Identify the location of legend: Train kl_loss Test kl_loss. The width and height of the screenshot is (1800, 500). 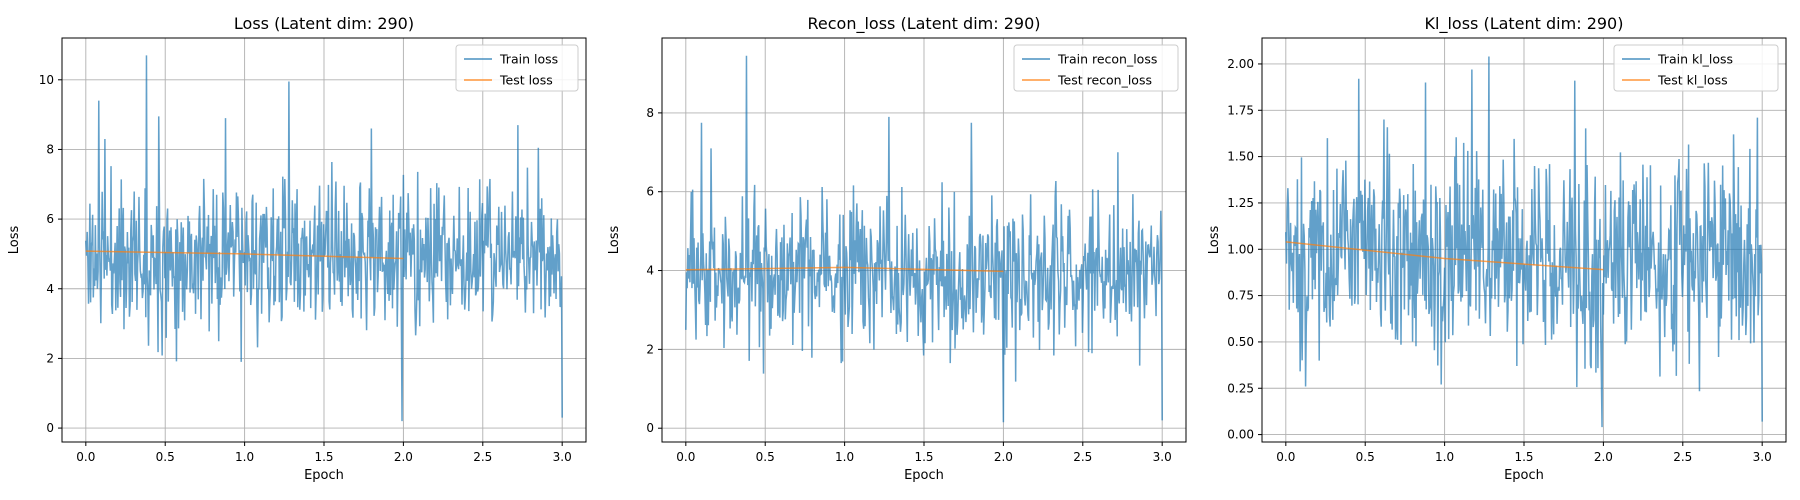
(1696, 68).